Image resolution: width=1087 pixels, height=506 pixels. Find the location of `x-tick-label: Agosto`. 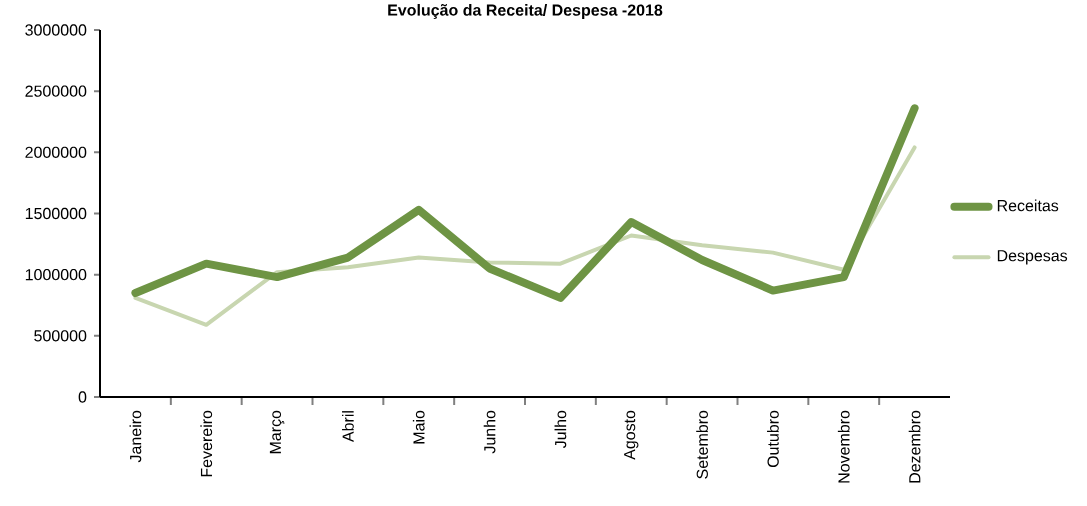

x-tick-label: Agosto is located at coordinates (631, 435).